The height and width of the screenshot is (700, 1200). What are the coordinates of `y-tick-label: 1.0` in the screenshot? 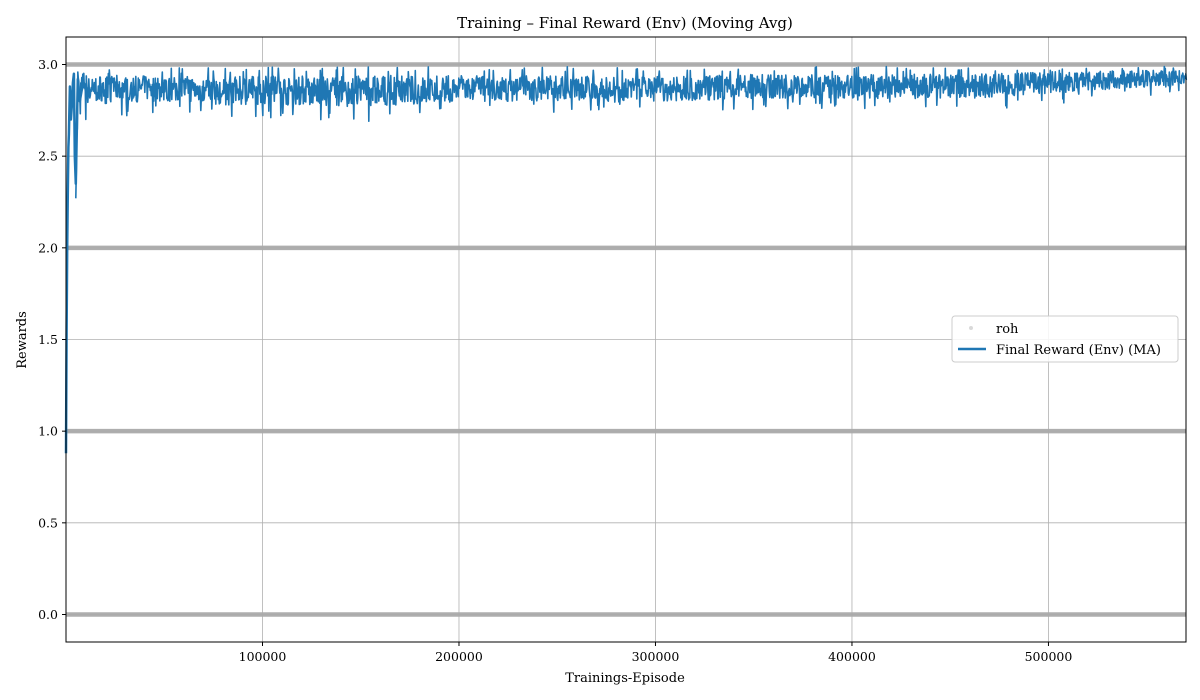 It's located at (48, 431).